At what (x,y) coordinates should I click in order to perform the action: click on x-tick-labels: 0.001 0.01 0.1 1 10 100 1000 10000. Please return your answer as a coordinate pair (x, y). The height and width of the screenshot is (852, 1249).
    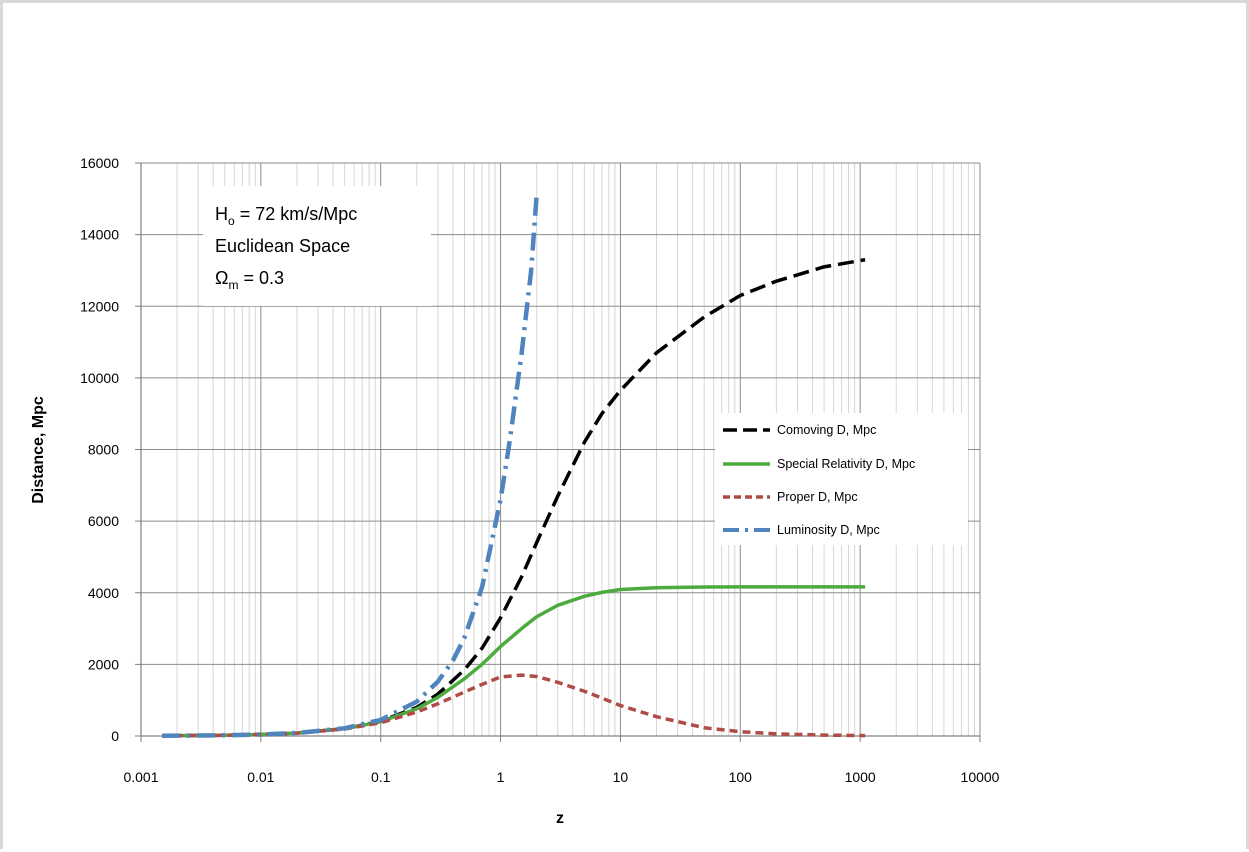
    Looking at the image, I should click on (561, 777).